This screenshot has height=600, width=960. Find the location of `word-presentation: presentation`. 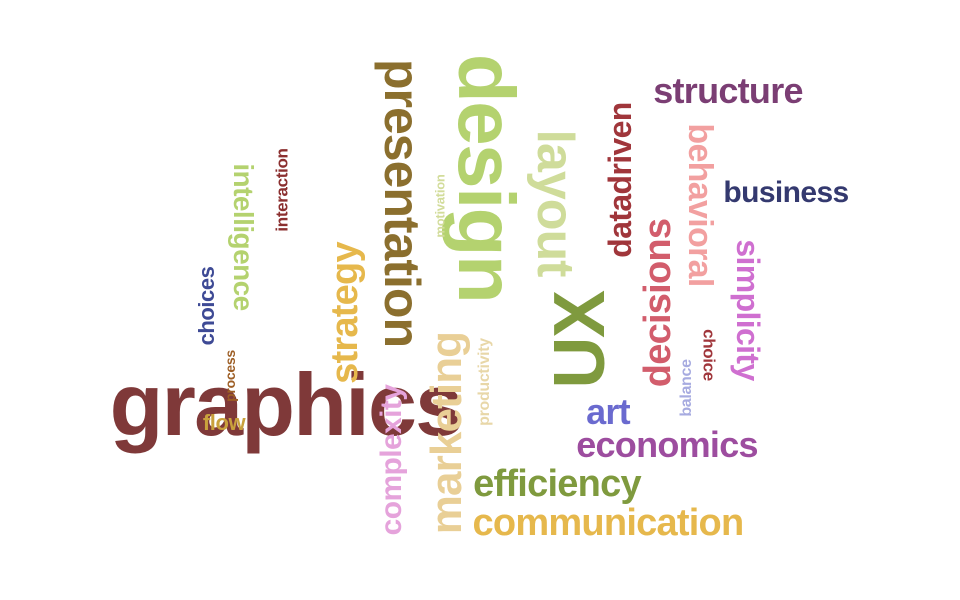

word-presentation: presentation is located at coordinates (402, 203).